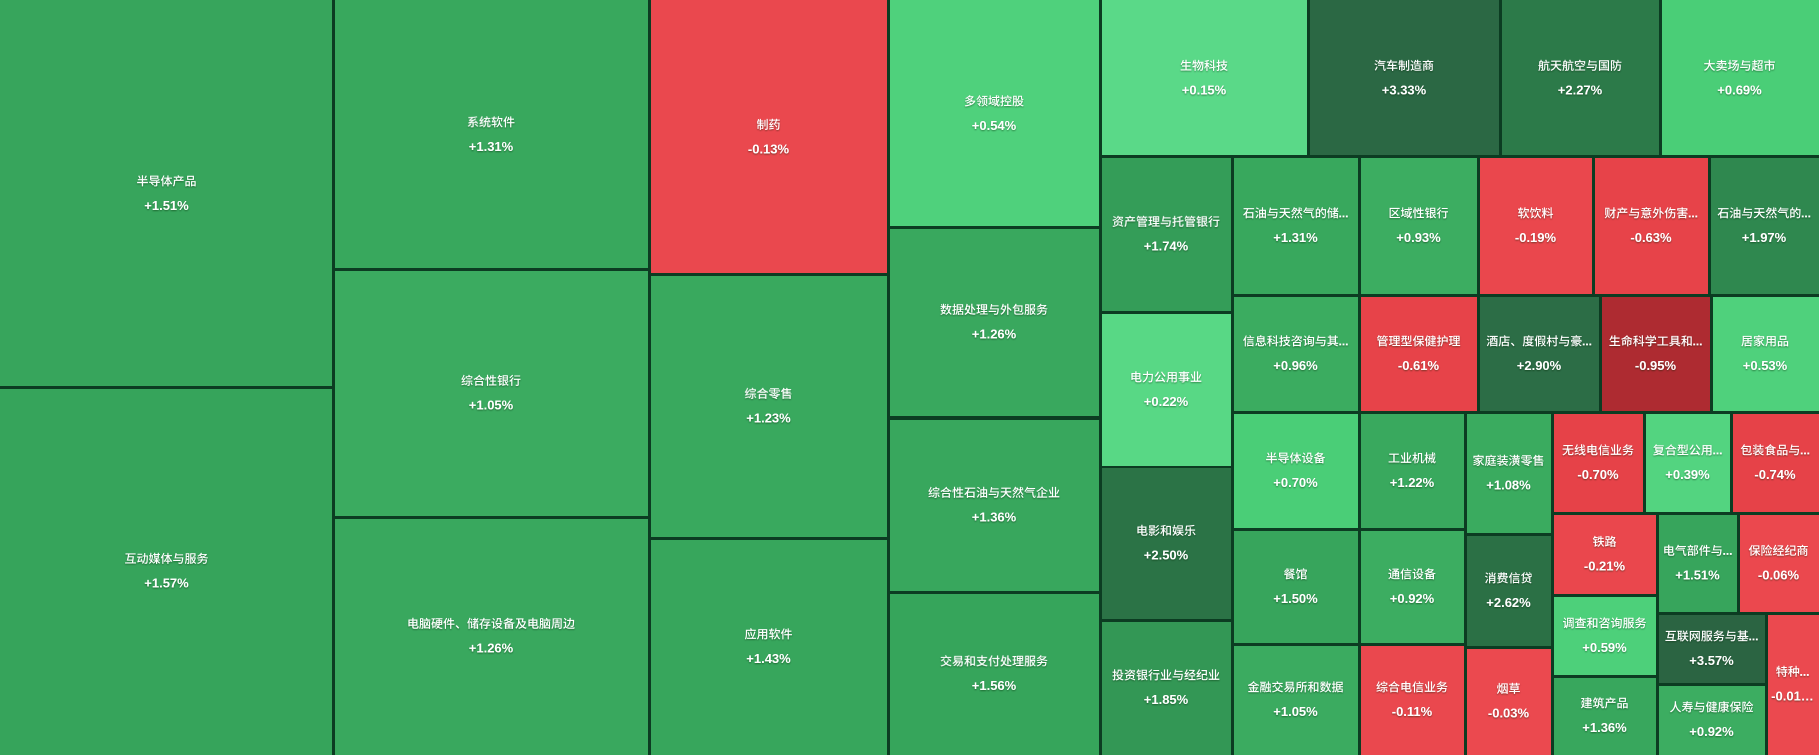 The width and height of the screenshot is (1819, 755). Describe the element at coordinates (1412, 711) in the screenshot. I see `svg-text: -0.11%` at that location.